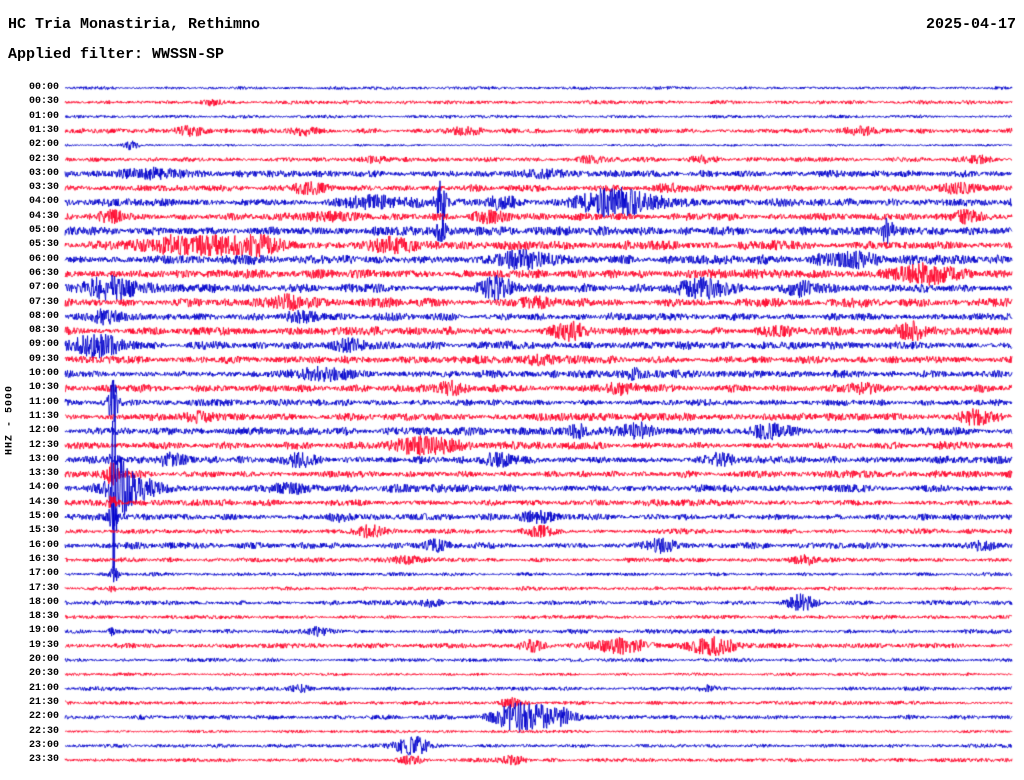 This screenshot has width=1024, height=780. Describe the element at coordinates (43, 345) in the screenshot. I see `time-label: 09:00` at that location.